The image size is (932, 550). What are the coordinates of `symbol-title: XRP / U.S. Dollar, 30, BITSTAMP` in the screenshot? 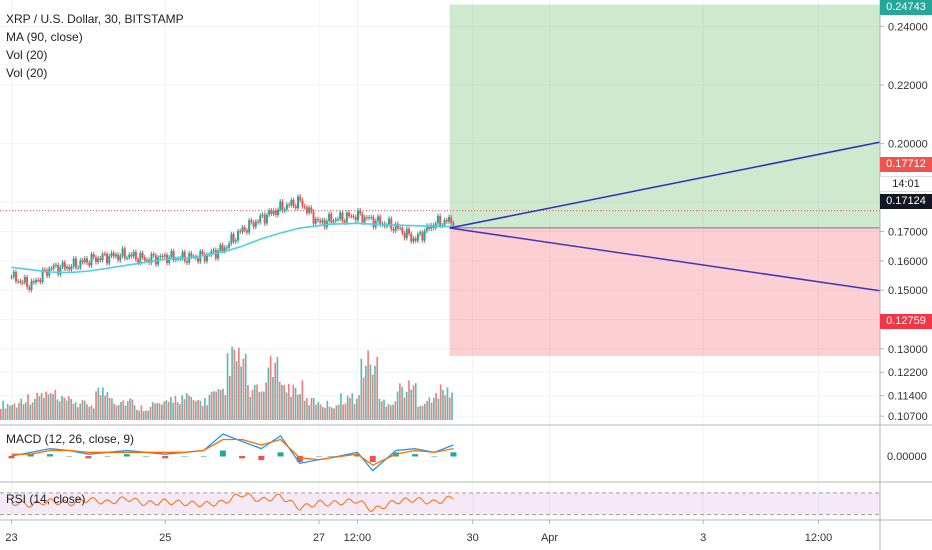 It's located at (95, 19).